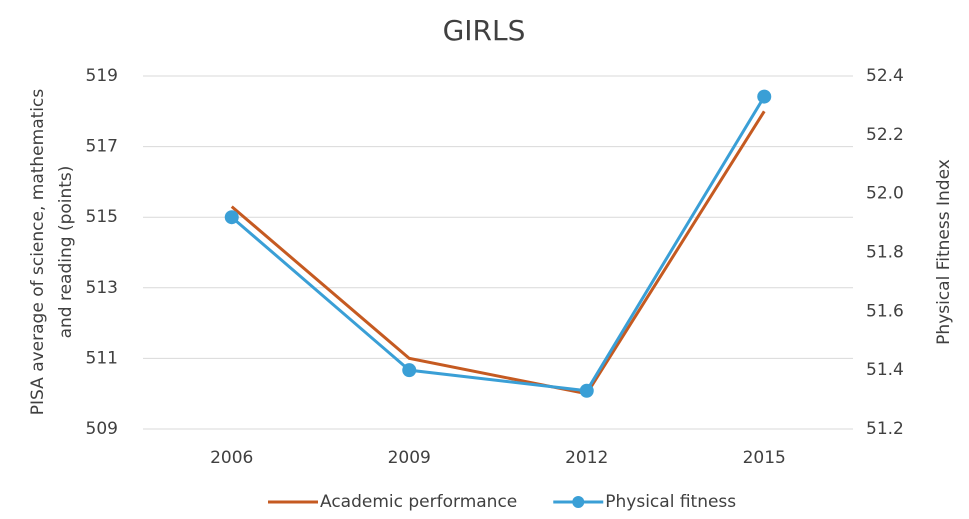  I want to click on legend-label: Academic performance, so click(418, 502).